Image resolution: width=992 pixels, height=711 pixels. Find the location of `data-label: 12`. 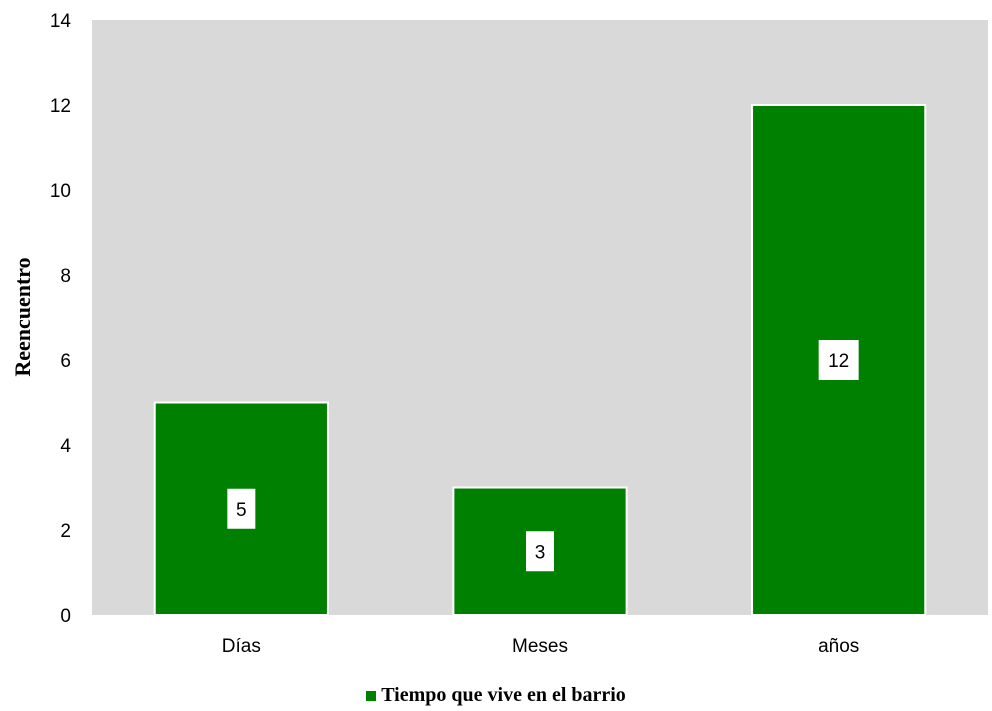

data-label: 12 is located at coordinates (838, 361).